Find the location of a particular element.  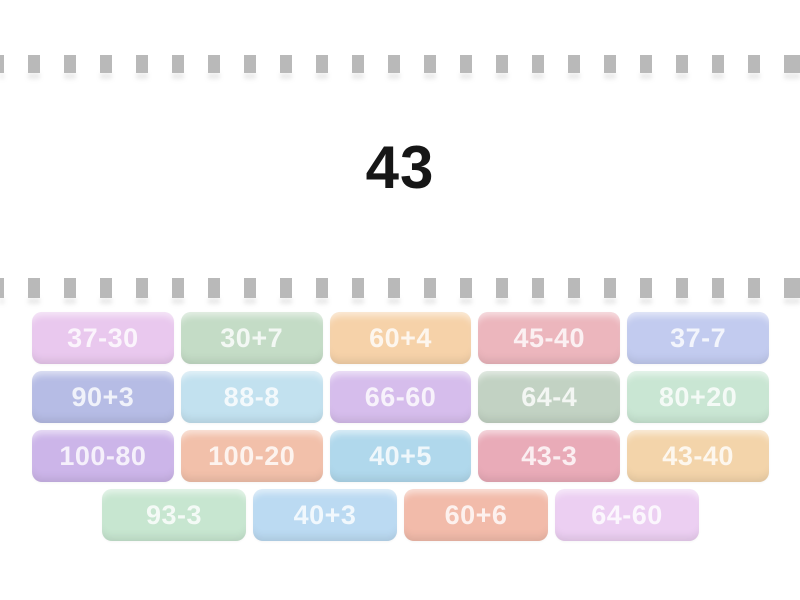

tile-label: 60+4 is located at coordinates (400, 337).